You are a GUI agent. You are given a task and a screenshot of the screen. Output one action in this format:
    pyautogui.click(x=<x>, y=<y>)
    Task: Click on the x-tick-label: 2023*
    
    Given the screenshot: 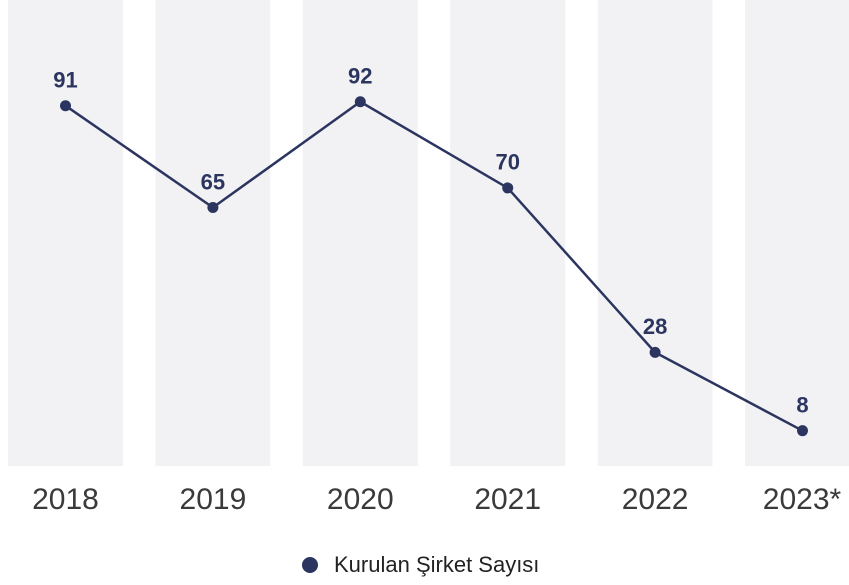 What is the action you would take?
    pyautogui.click(x=802, y=499)
    